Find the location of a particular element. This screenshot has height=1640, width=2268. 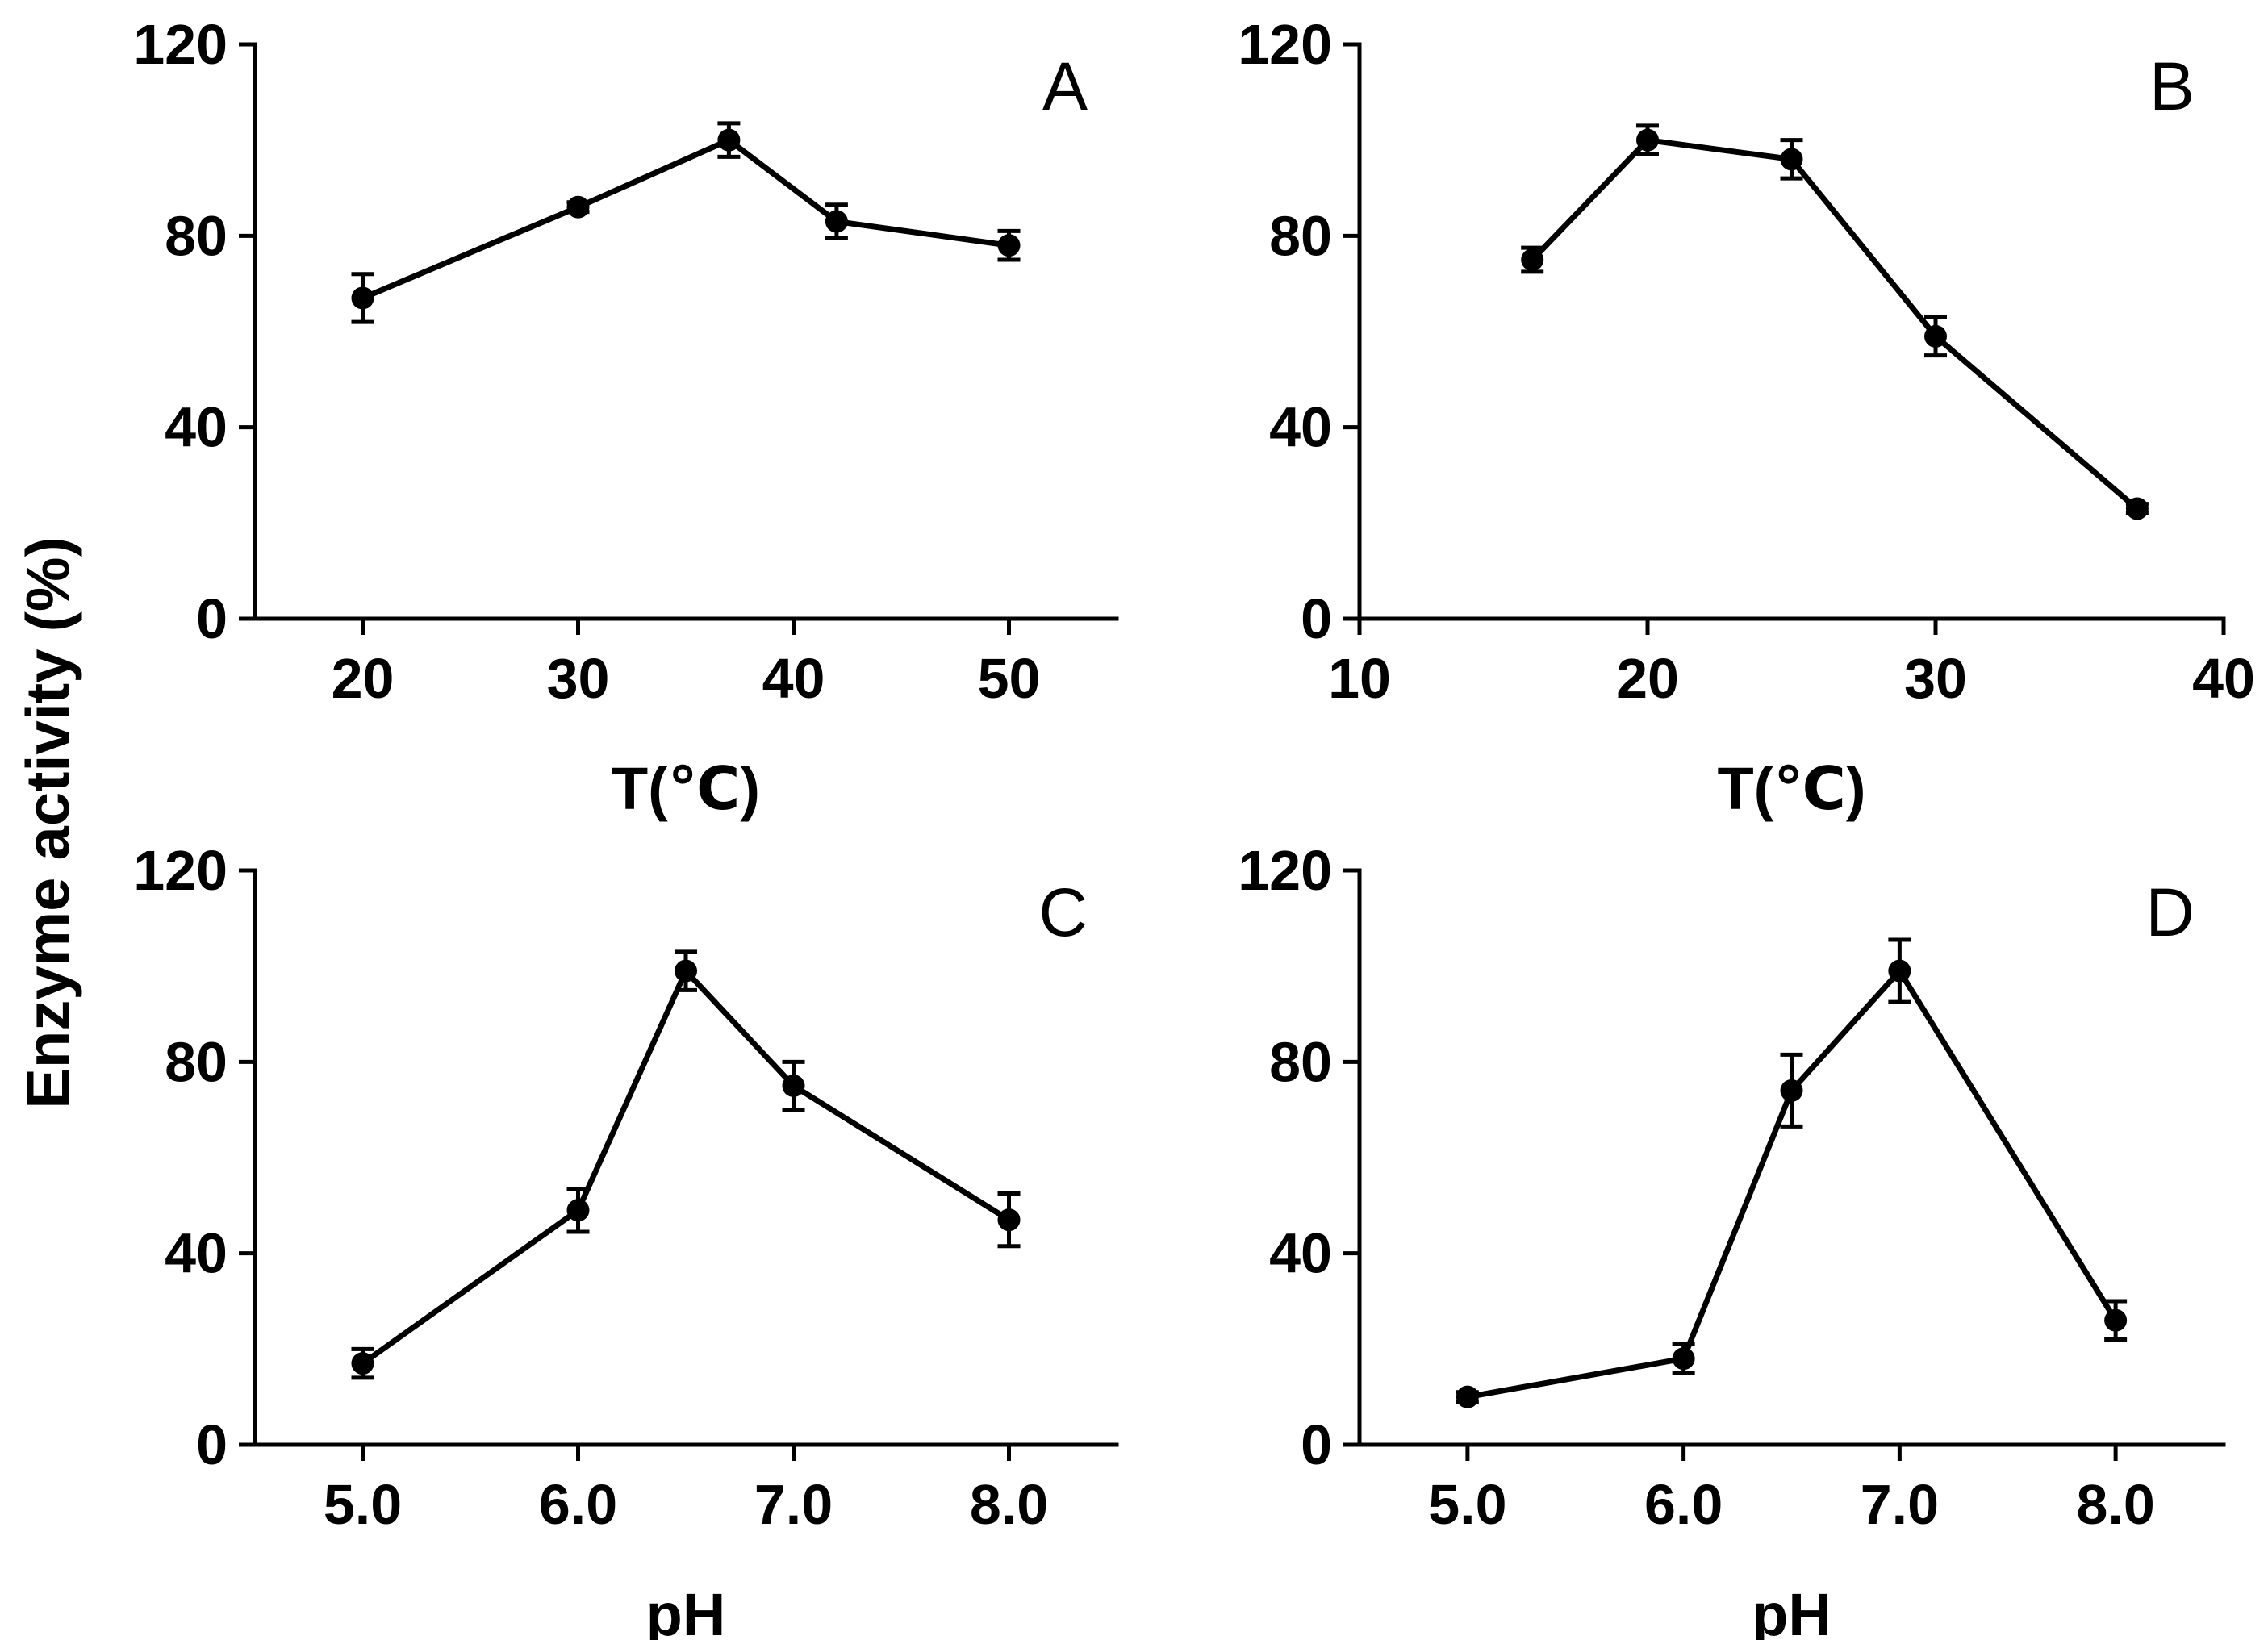

y-tick-label-d: 120 is located at coordinates (1285, 871).